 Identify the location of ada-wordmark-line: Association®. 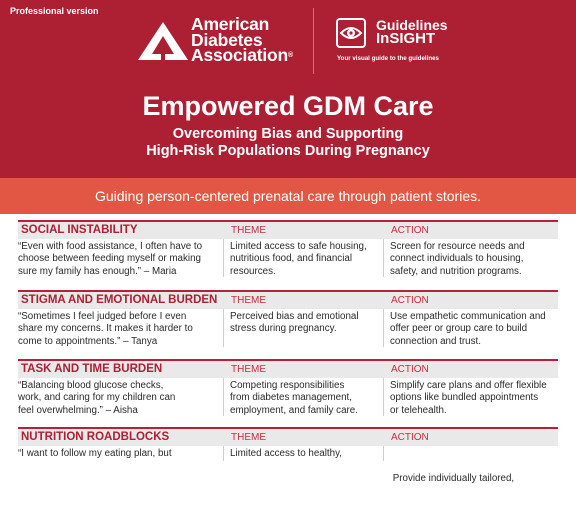
(242, 55).